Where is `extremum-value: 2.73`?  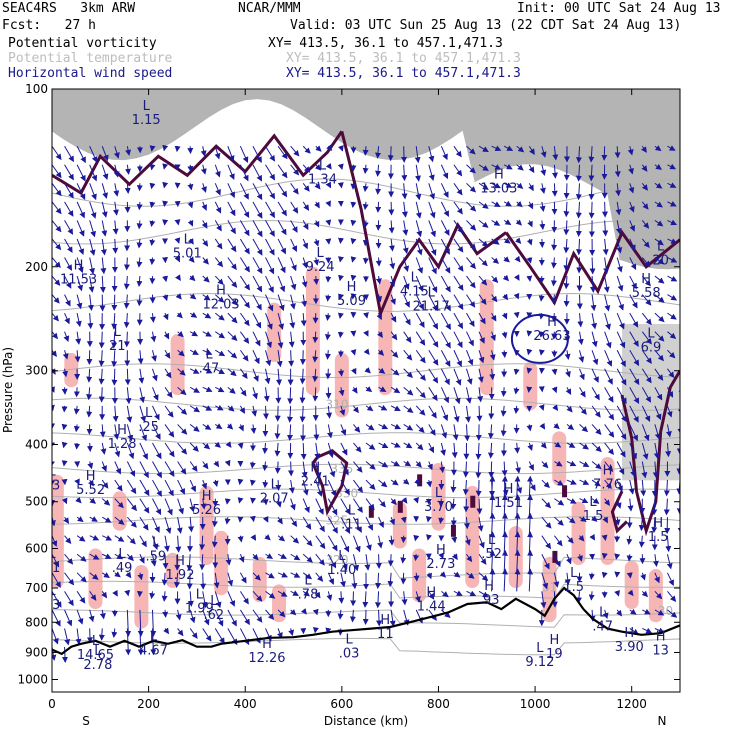 extremum-value: 2.73 is located at coordinates (440, 564).